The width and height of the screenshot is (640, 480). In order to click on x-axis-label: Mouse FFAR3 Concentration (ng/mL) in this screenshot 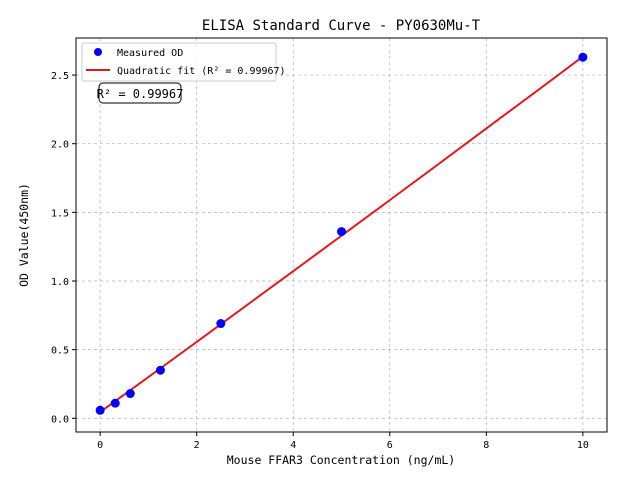, I will do `click(341, 460)`.